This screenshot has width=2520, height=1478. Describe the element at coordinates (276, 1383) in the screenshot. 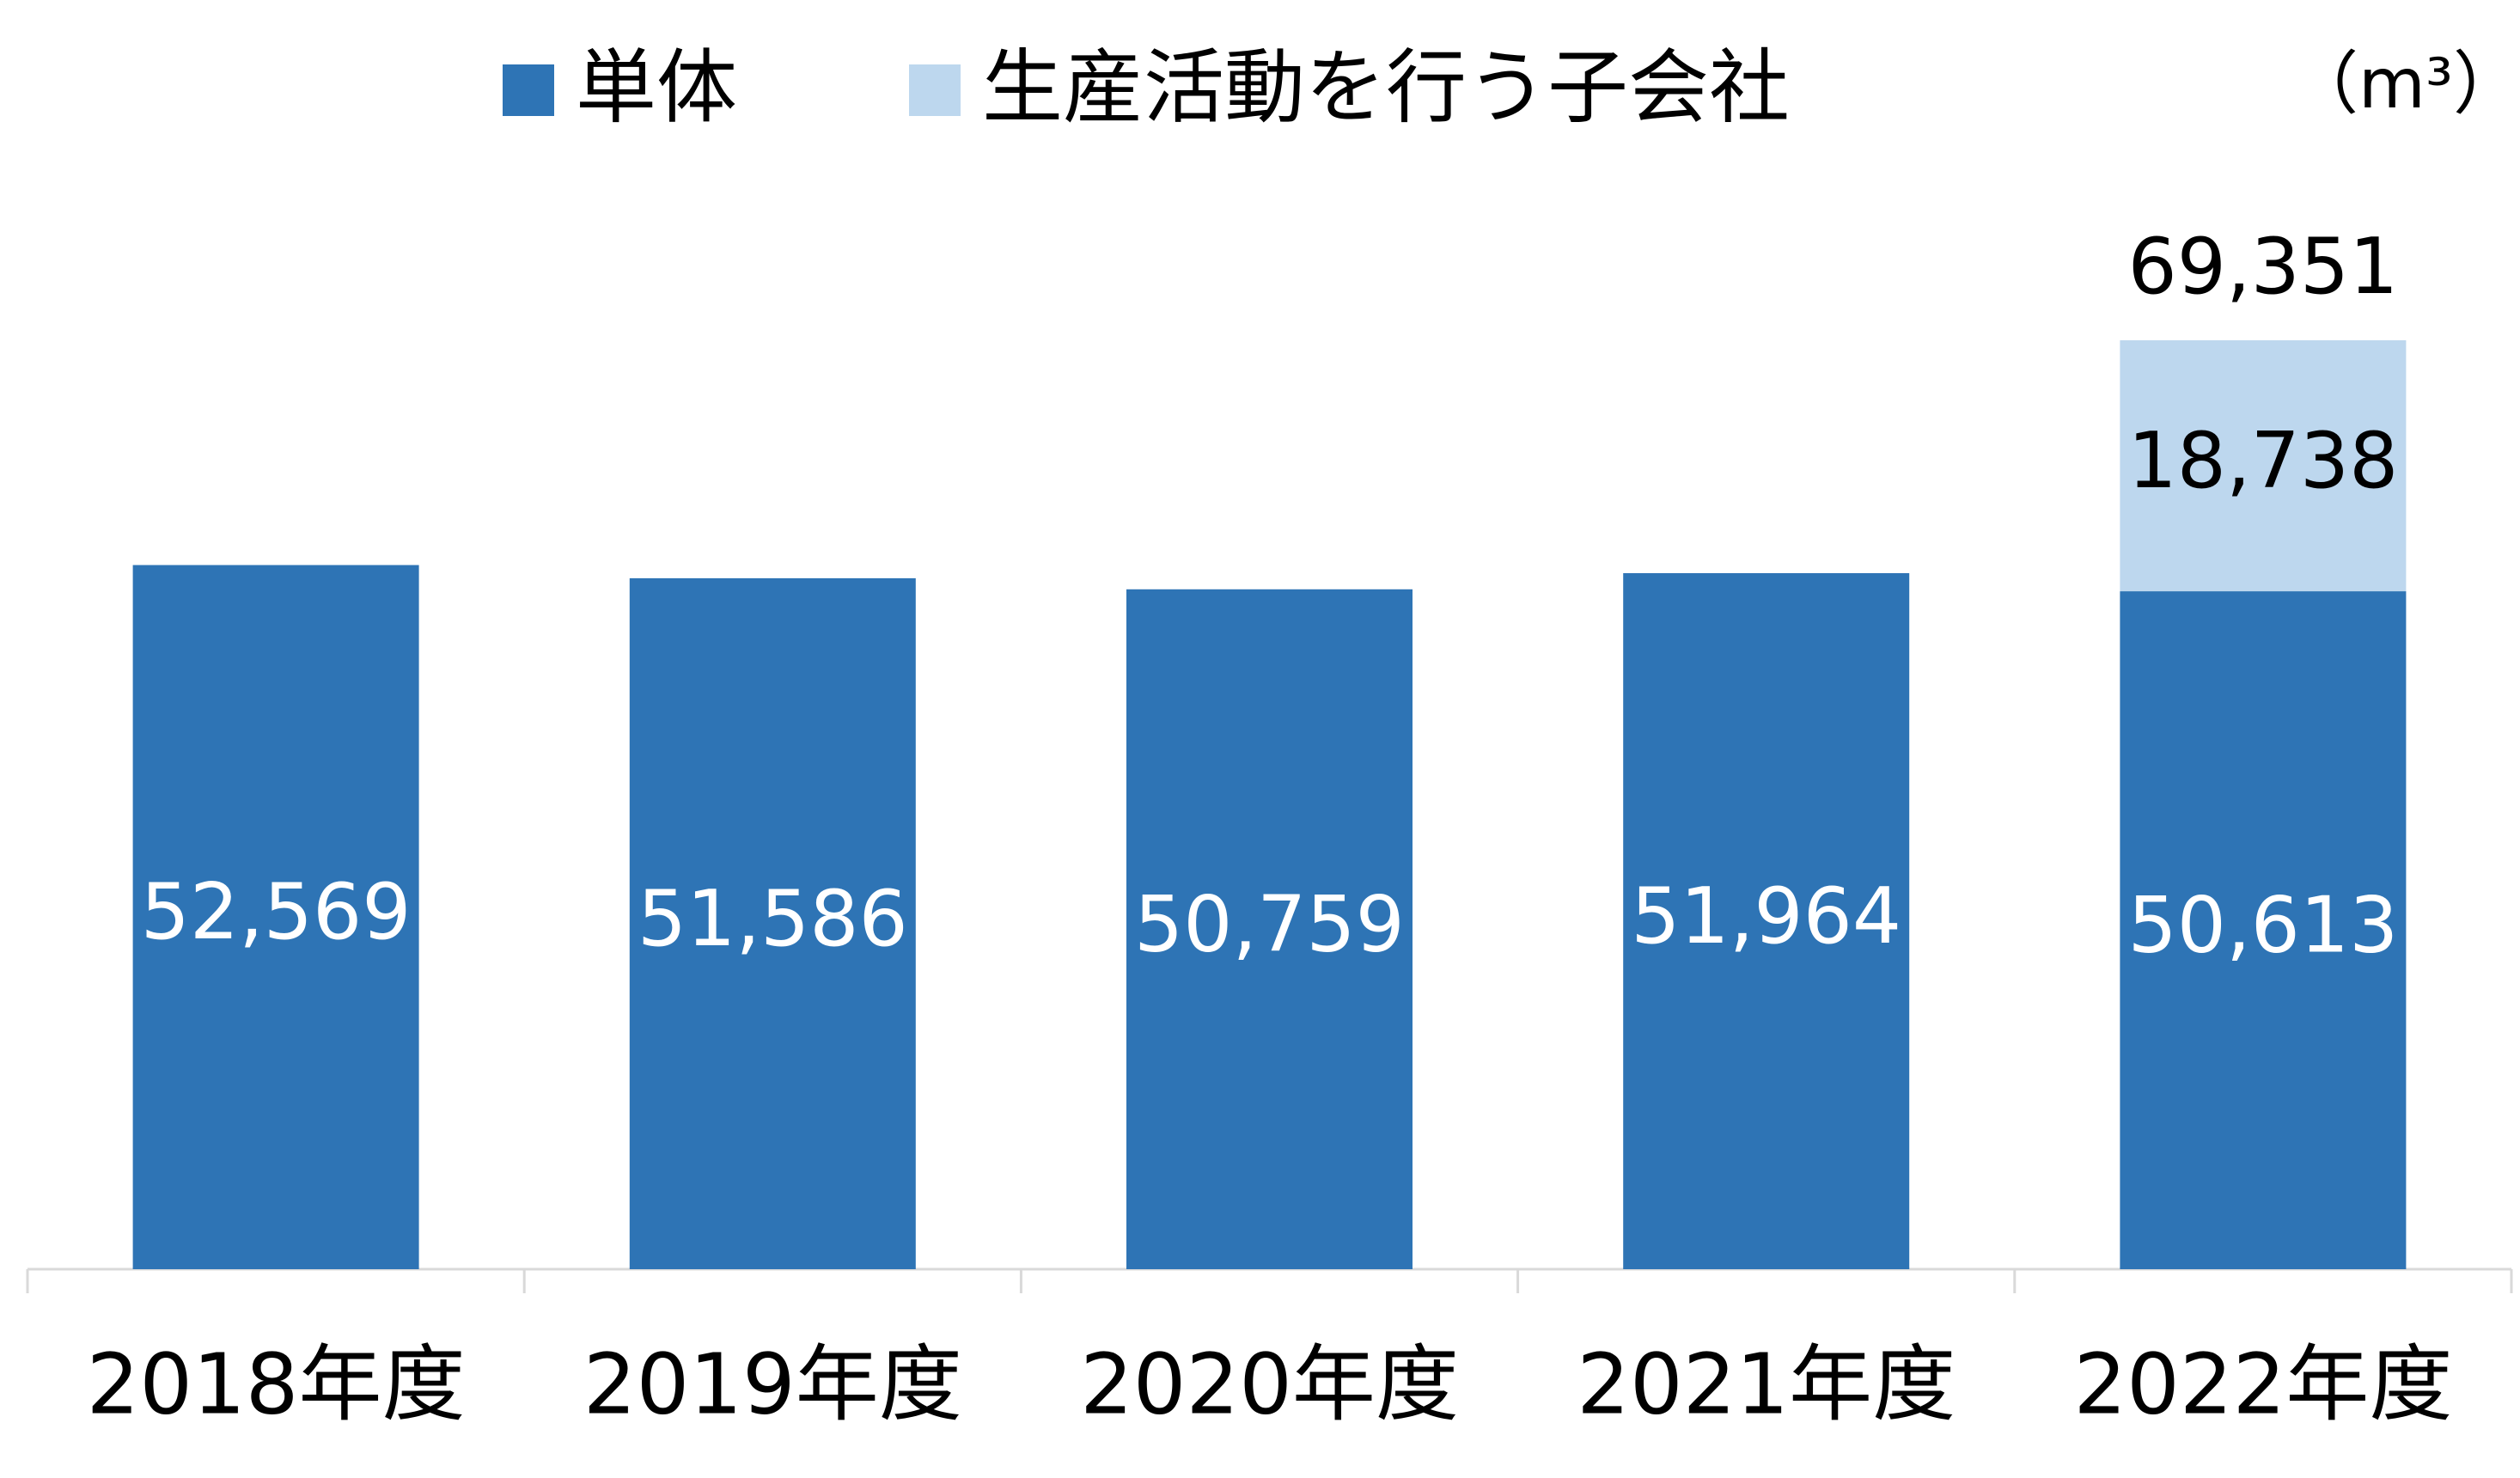

I see `x-tick-label: 2018年度` at that location.